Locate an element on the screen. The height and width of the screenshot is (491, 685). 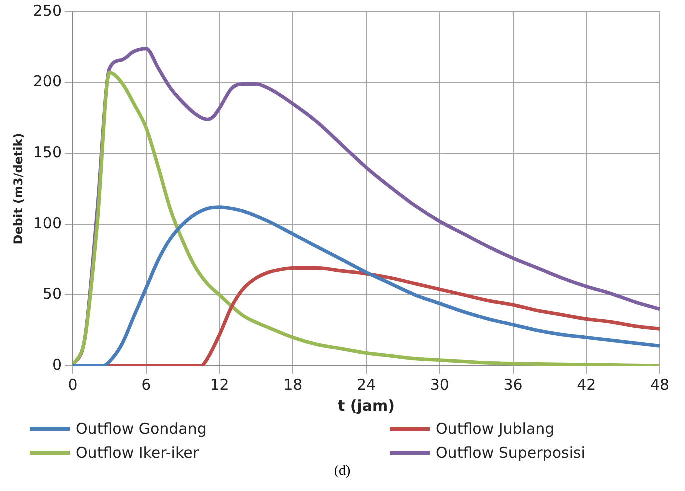
legend-label: Outflow Superposisi is located at coordinates (511, 453).